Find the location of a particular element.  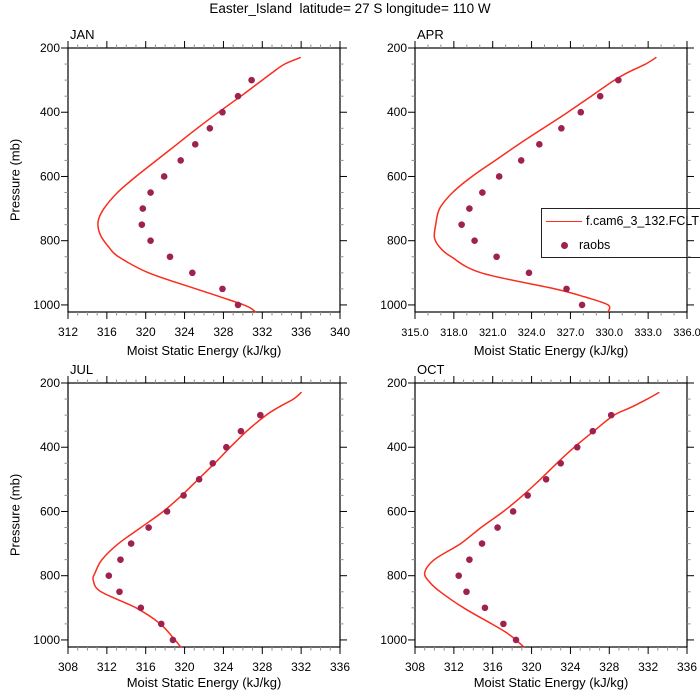

legend-entry-model: f.cam6_3_132.FCLT is located at coordinates (621, 221).